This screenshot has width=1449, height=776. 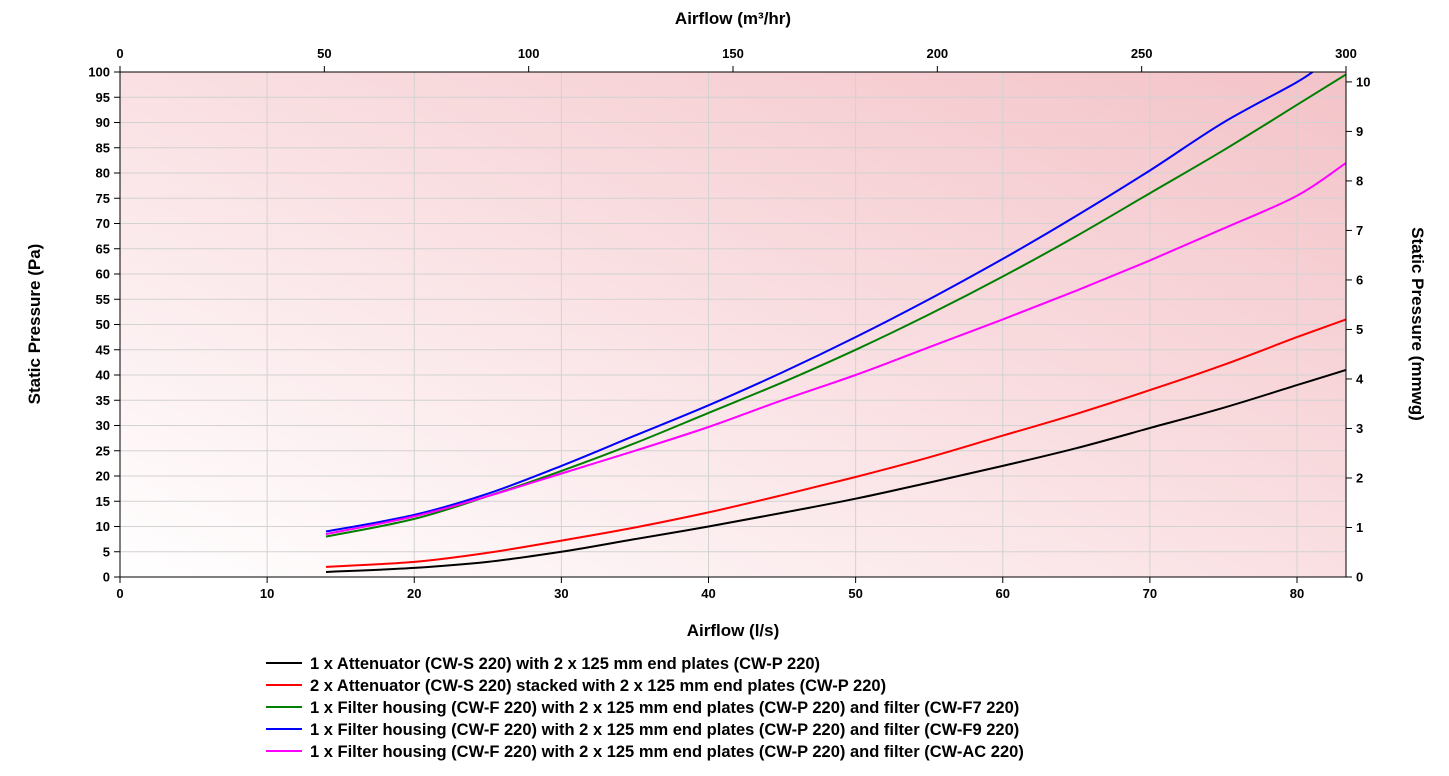 What do you see at coordinates (103, 501) in the screenshot?
I see `y-left-tick-label: 15` at bounding box center [103, 501].